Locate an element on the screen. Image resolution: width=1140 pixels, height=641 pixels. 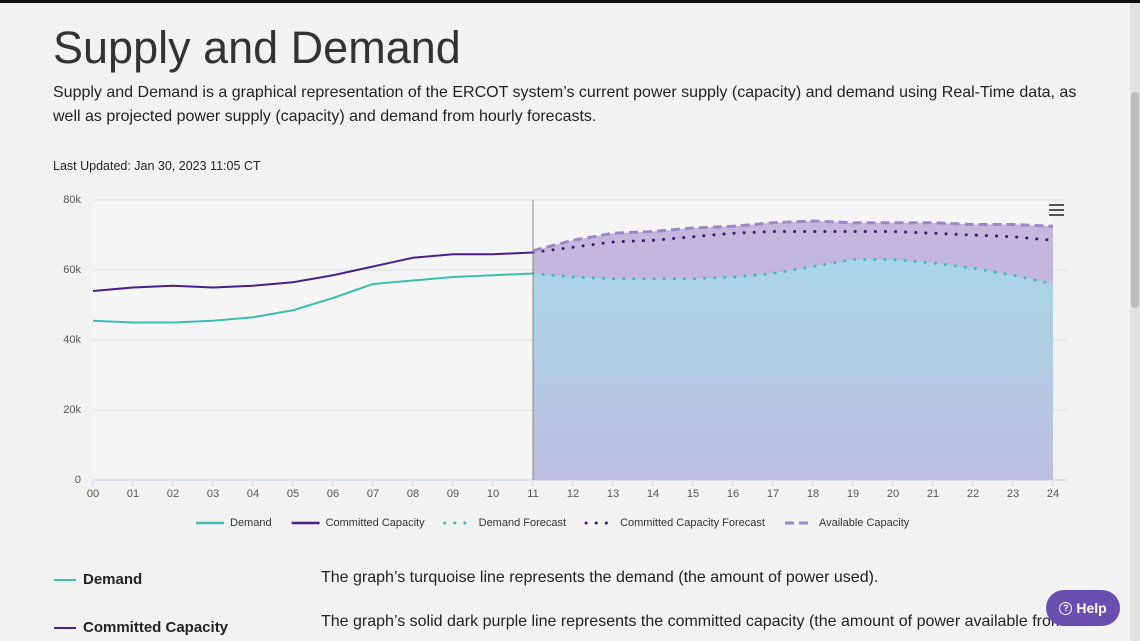
legend-label: Demand Forecast is located at coordinates (522, 523).